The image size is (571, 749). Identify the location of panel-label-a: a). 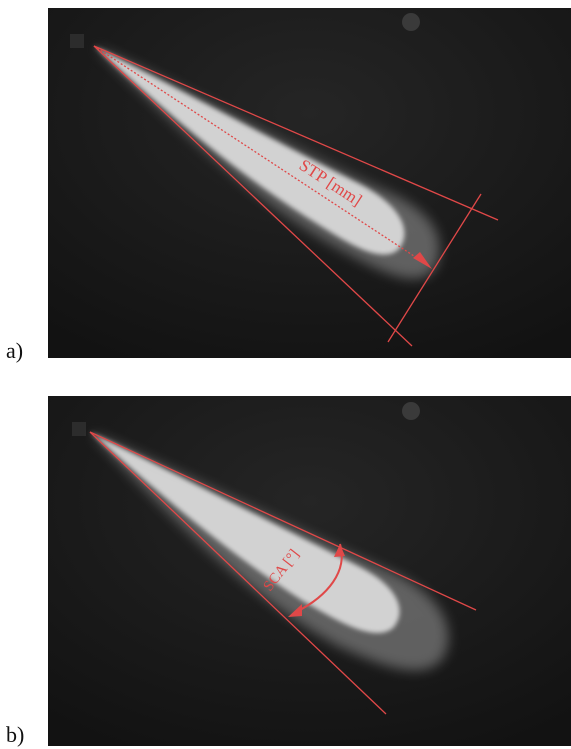
(15, 350).